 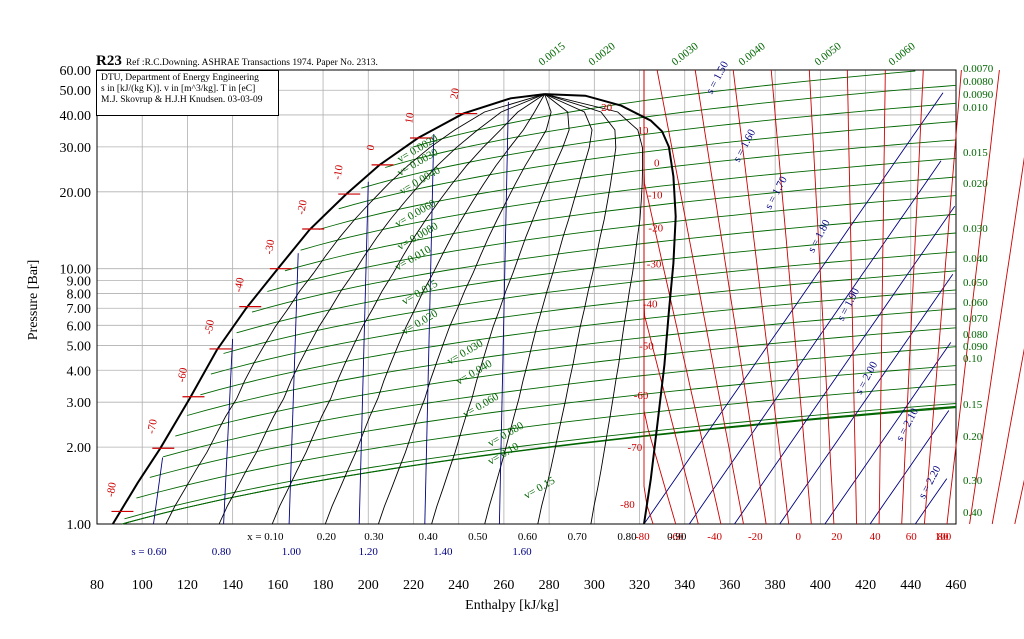 What do you see at coordinates (865, 585) in the screenshot?
I see `x-tick-label: 420` at bounding box center [865, 585].